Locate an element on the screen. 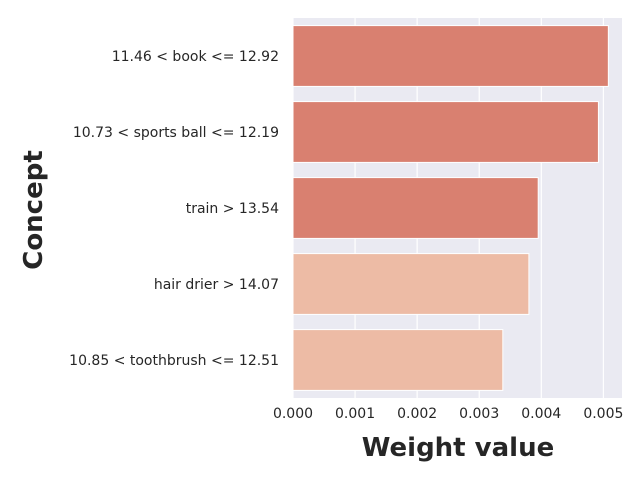  x-tick-label: 0.001 is located at coordinates (355, 414).